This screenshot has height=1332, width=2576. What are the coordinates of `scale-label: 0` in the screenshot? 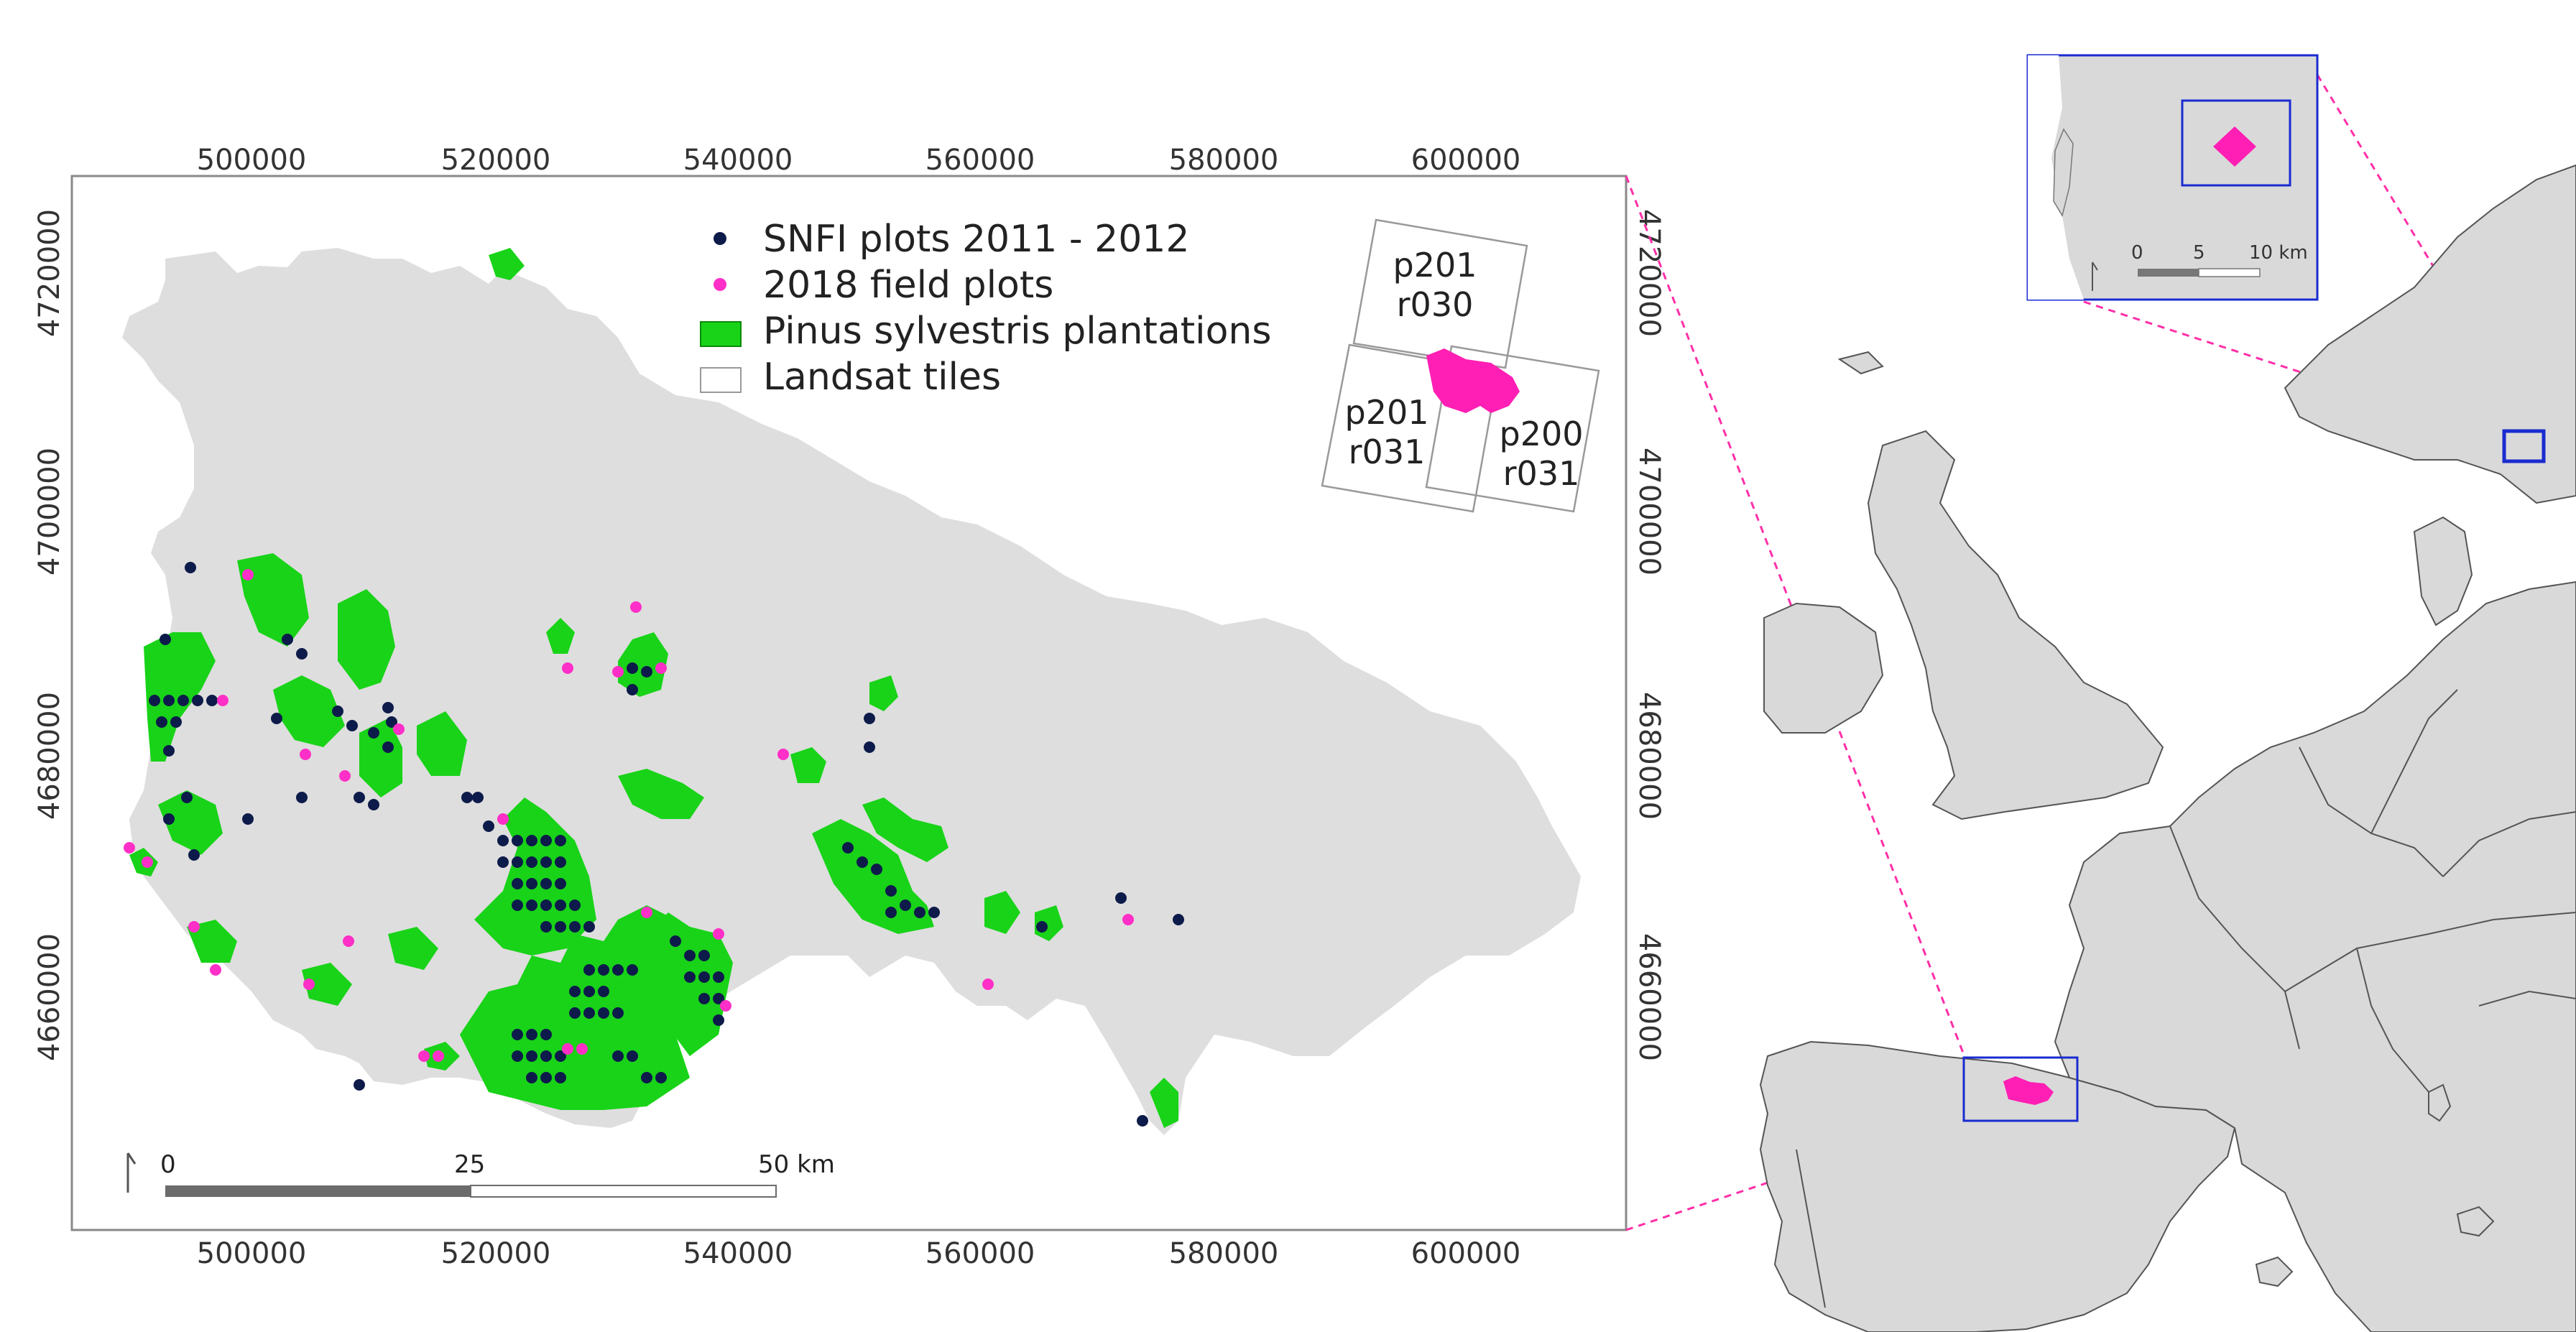 It's located at (168, 1164).